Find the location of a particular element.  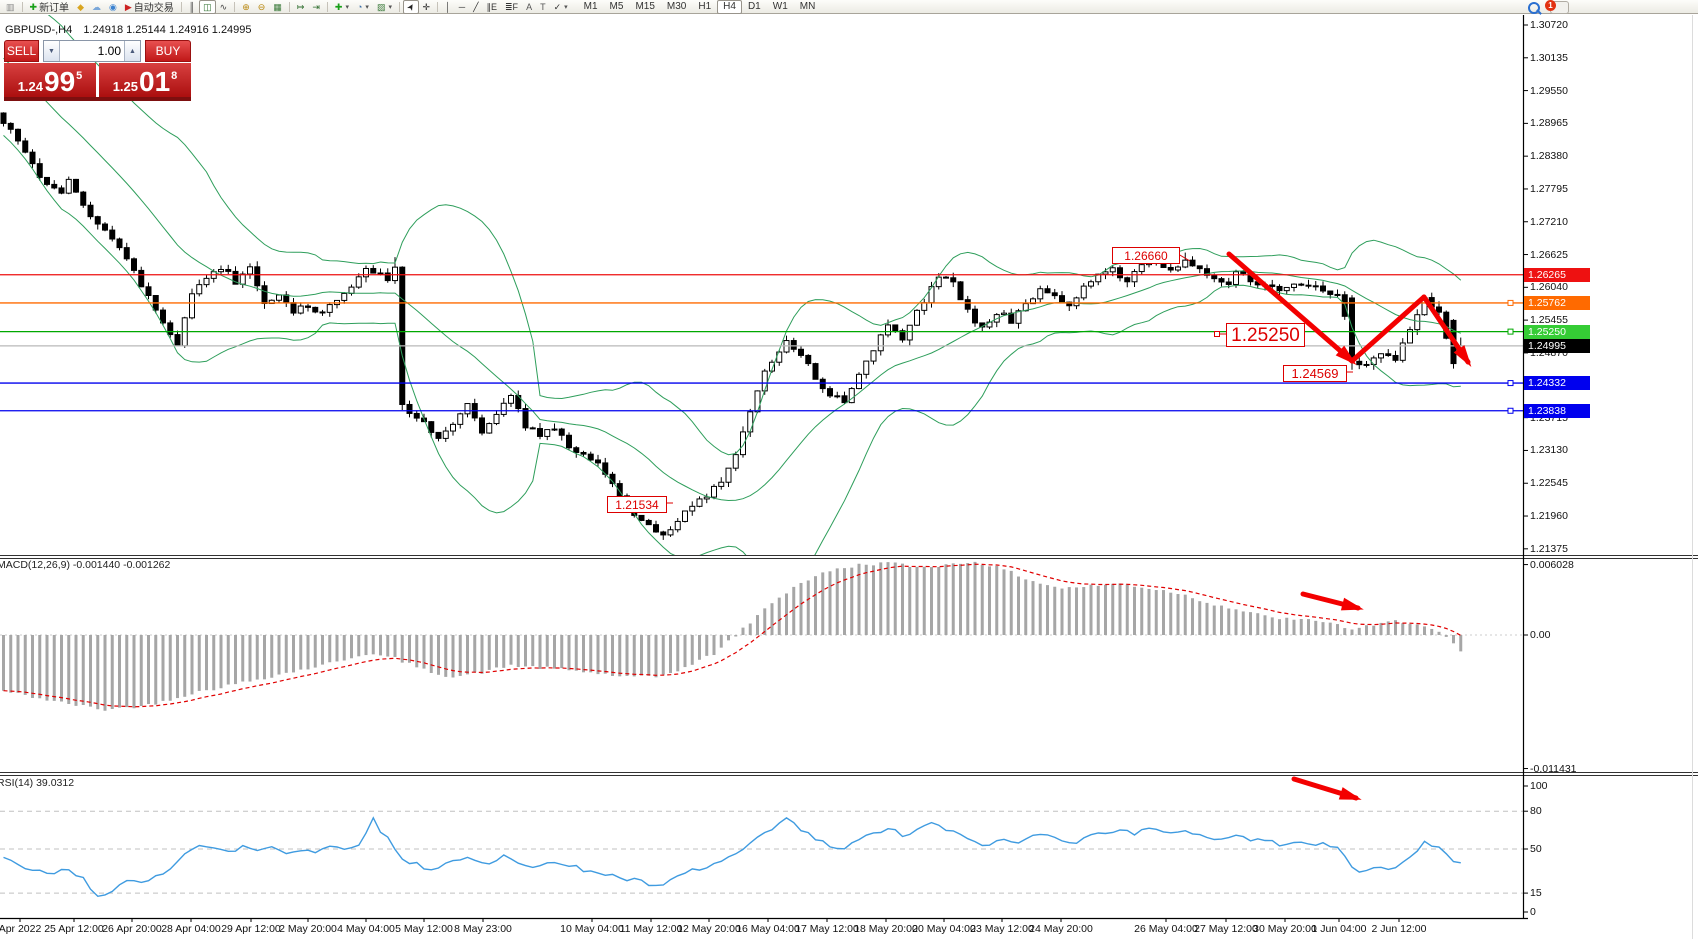

cursor-button: ➤ is located at coordinates (410, 7).